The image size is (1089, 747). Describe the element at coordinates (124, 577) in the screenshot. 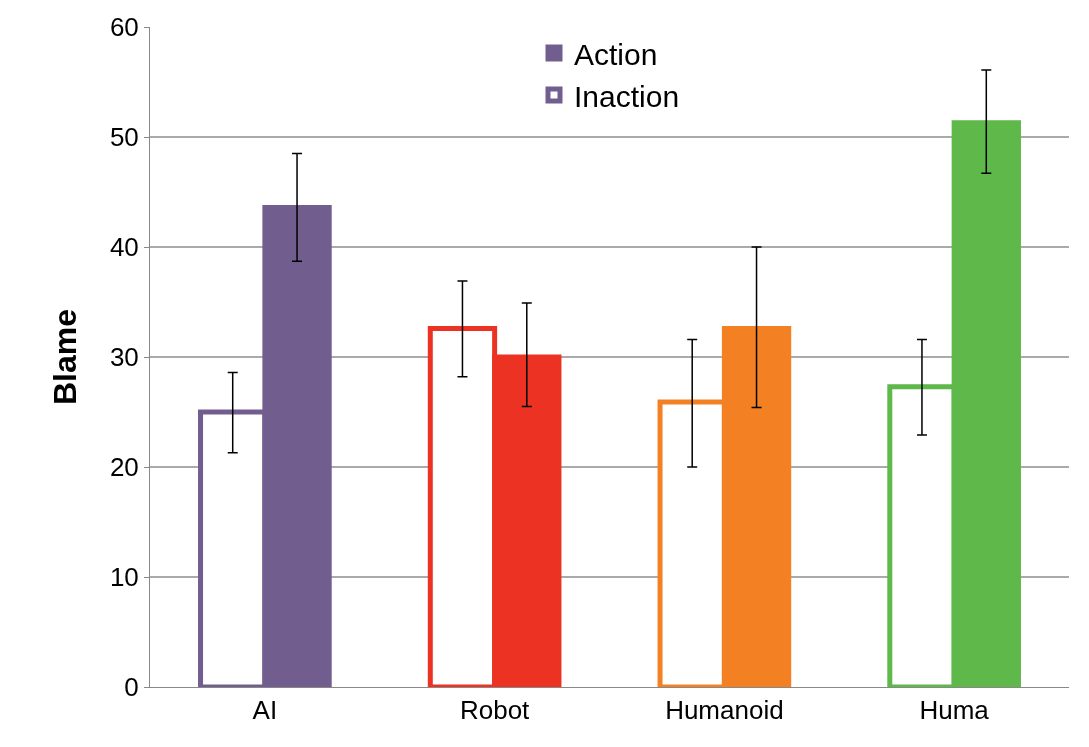

I see `y-tick-label: 10` at that location.